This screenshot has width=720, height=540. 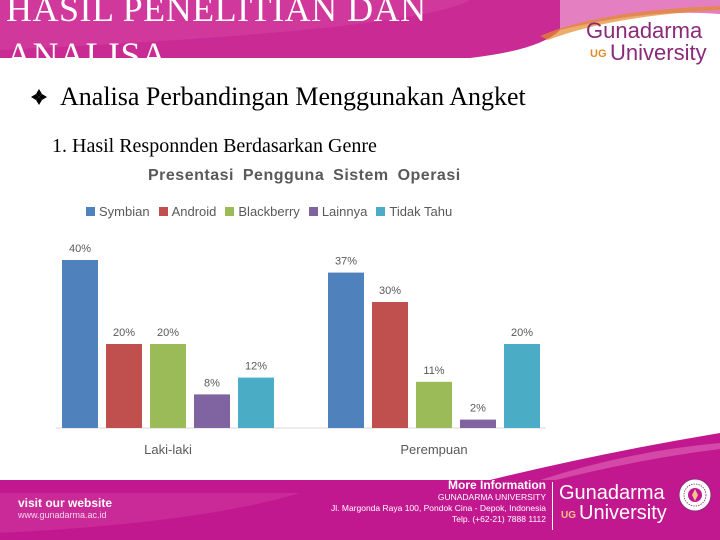 What do you see at coordinates (269, 211) in the screenshot?
I see `legend-label: Blackberry` at bounding box center [269, 211].